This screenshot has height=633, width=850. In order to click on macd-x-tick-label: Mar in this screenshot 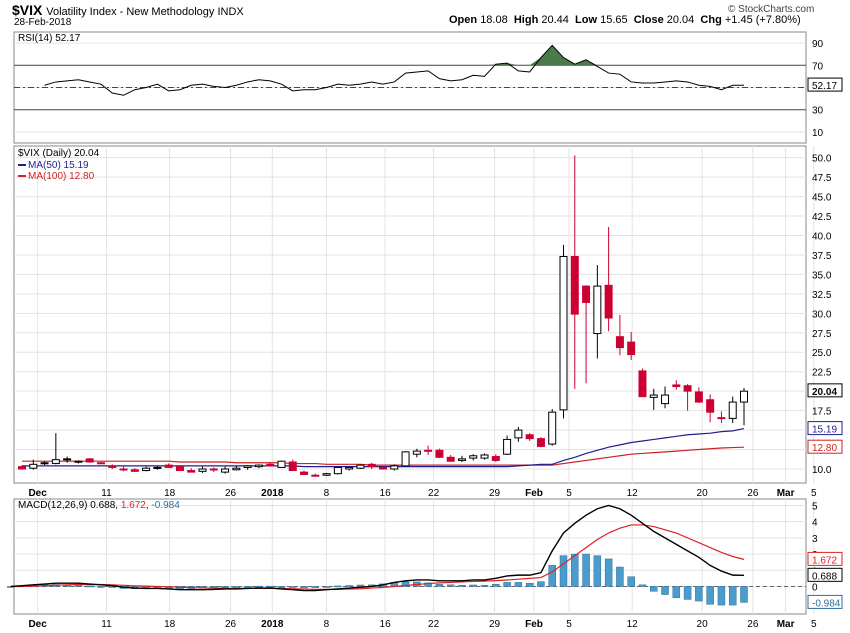, I will do `click(786, 624)`.